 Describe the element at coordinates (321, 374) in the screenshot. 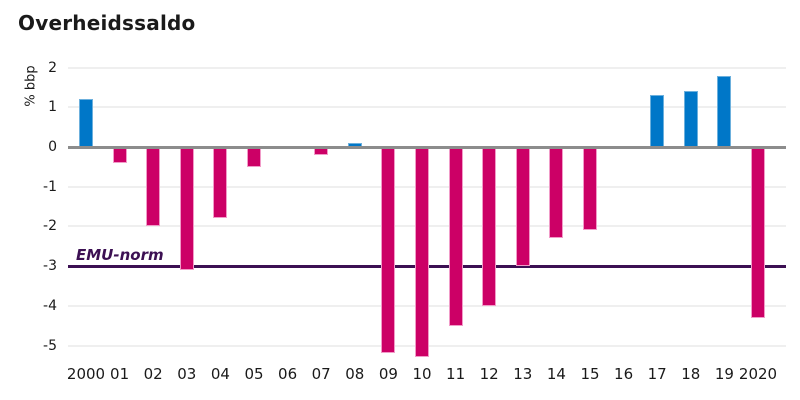

I see `x-tick-label: 07` at that location.